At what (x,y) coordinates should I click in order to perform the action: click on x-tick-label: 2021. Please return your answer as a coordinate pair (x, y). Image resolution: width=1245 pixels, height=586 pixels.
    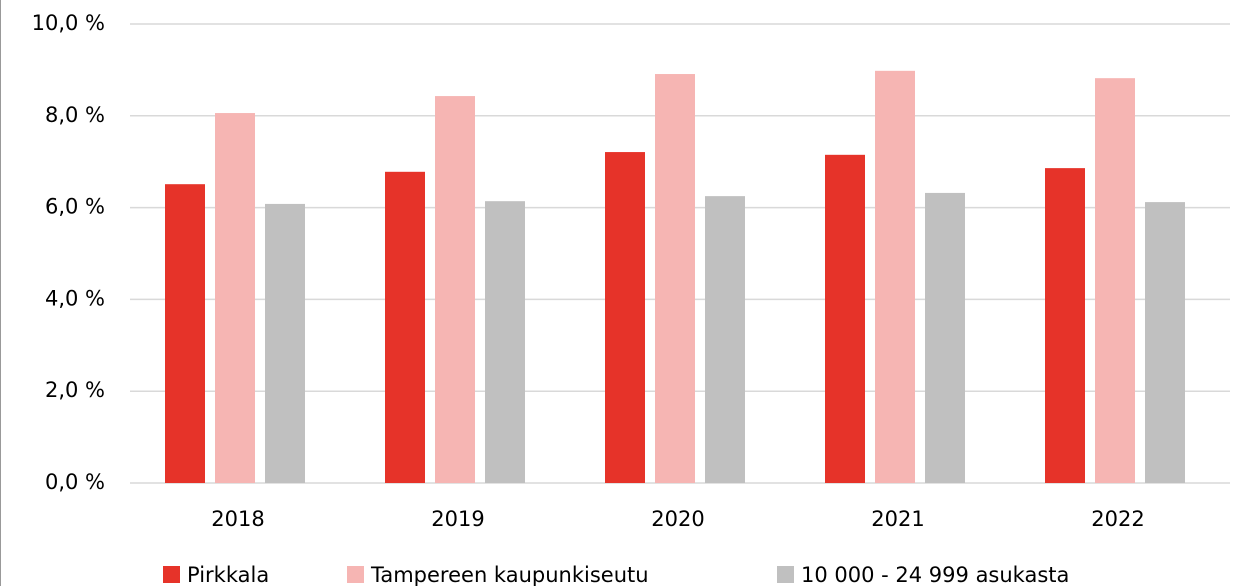
    Looking at the image, I should click on (897, 519).